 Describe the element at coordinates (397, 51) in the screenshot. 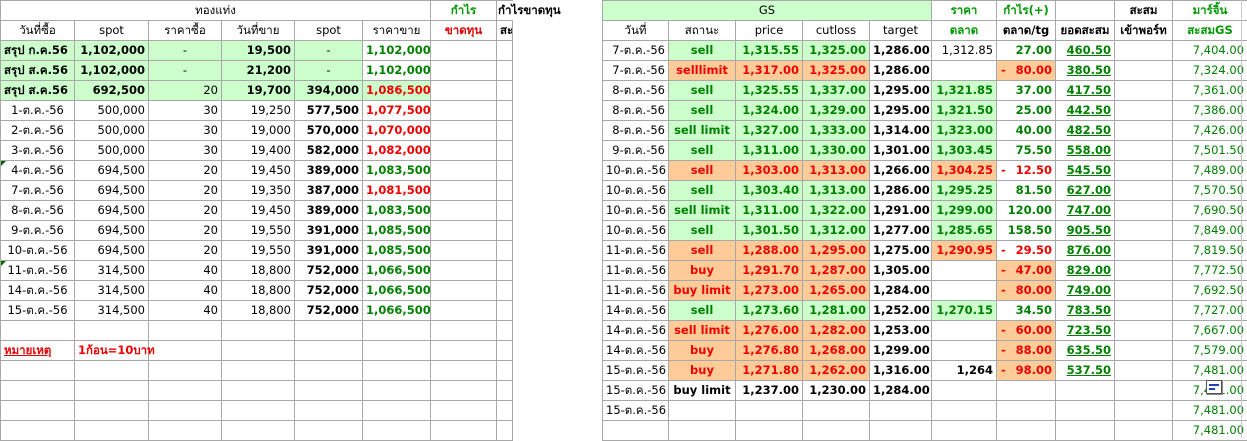

I see `sell-price-cell: 1,102,000` at that location.